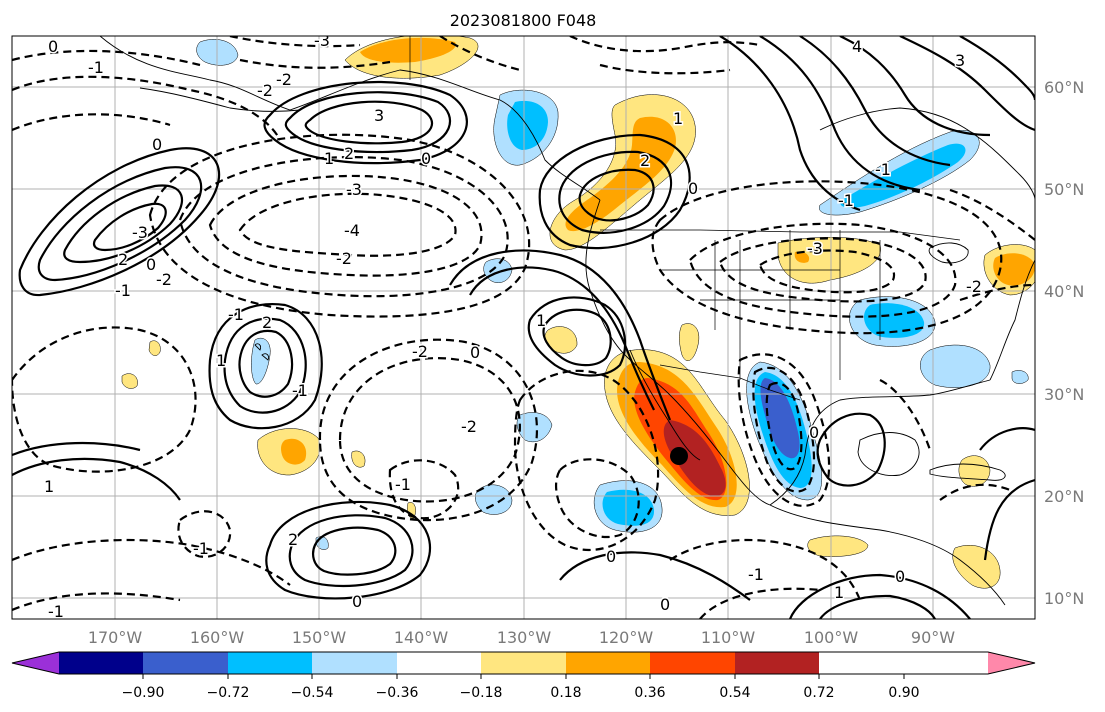 The image size is (1105, 712). I want to click on colorbar-label: 0.18, so click(565, 693).